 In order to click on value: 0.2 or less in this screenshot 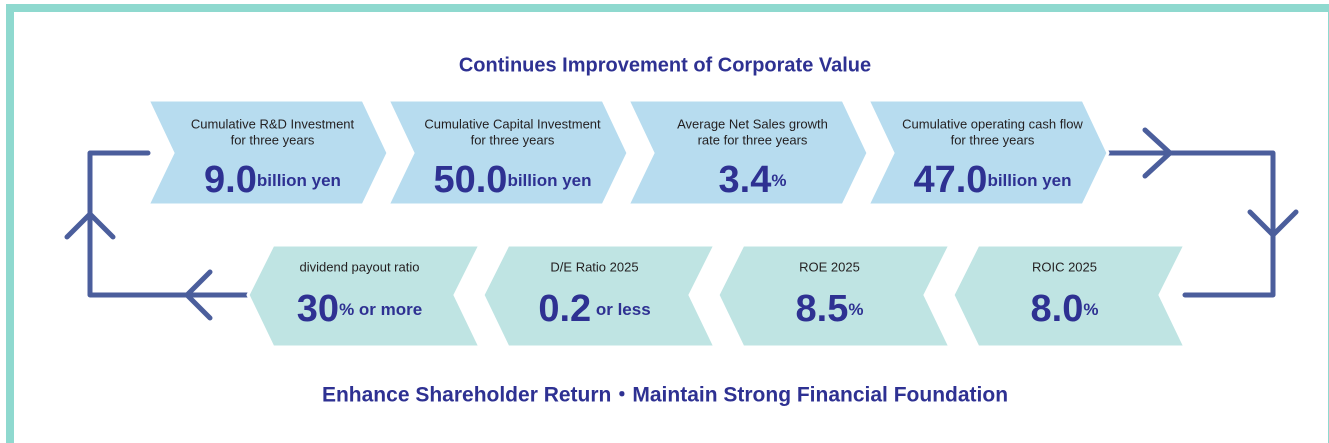, I will do `click(594, 309)`.